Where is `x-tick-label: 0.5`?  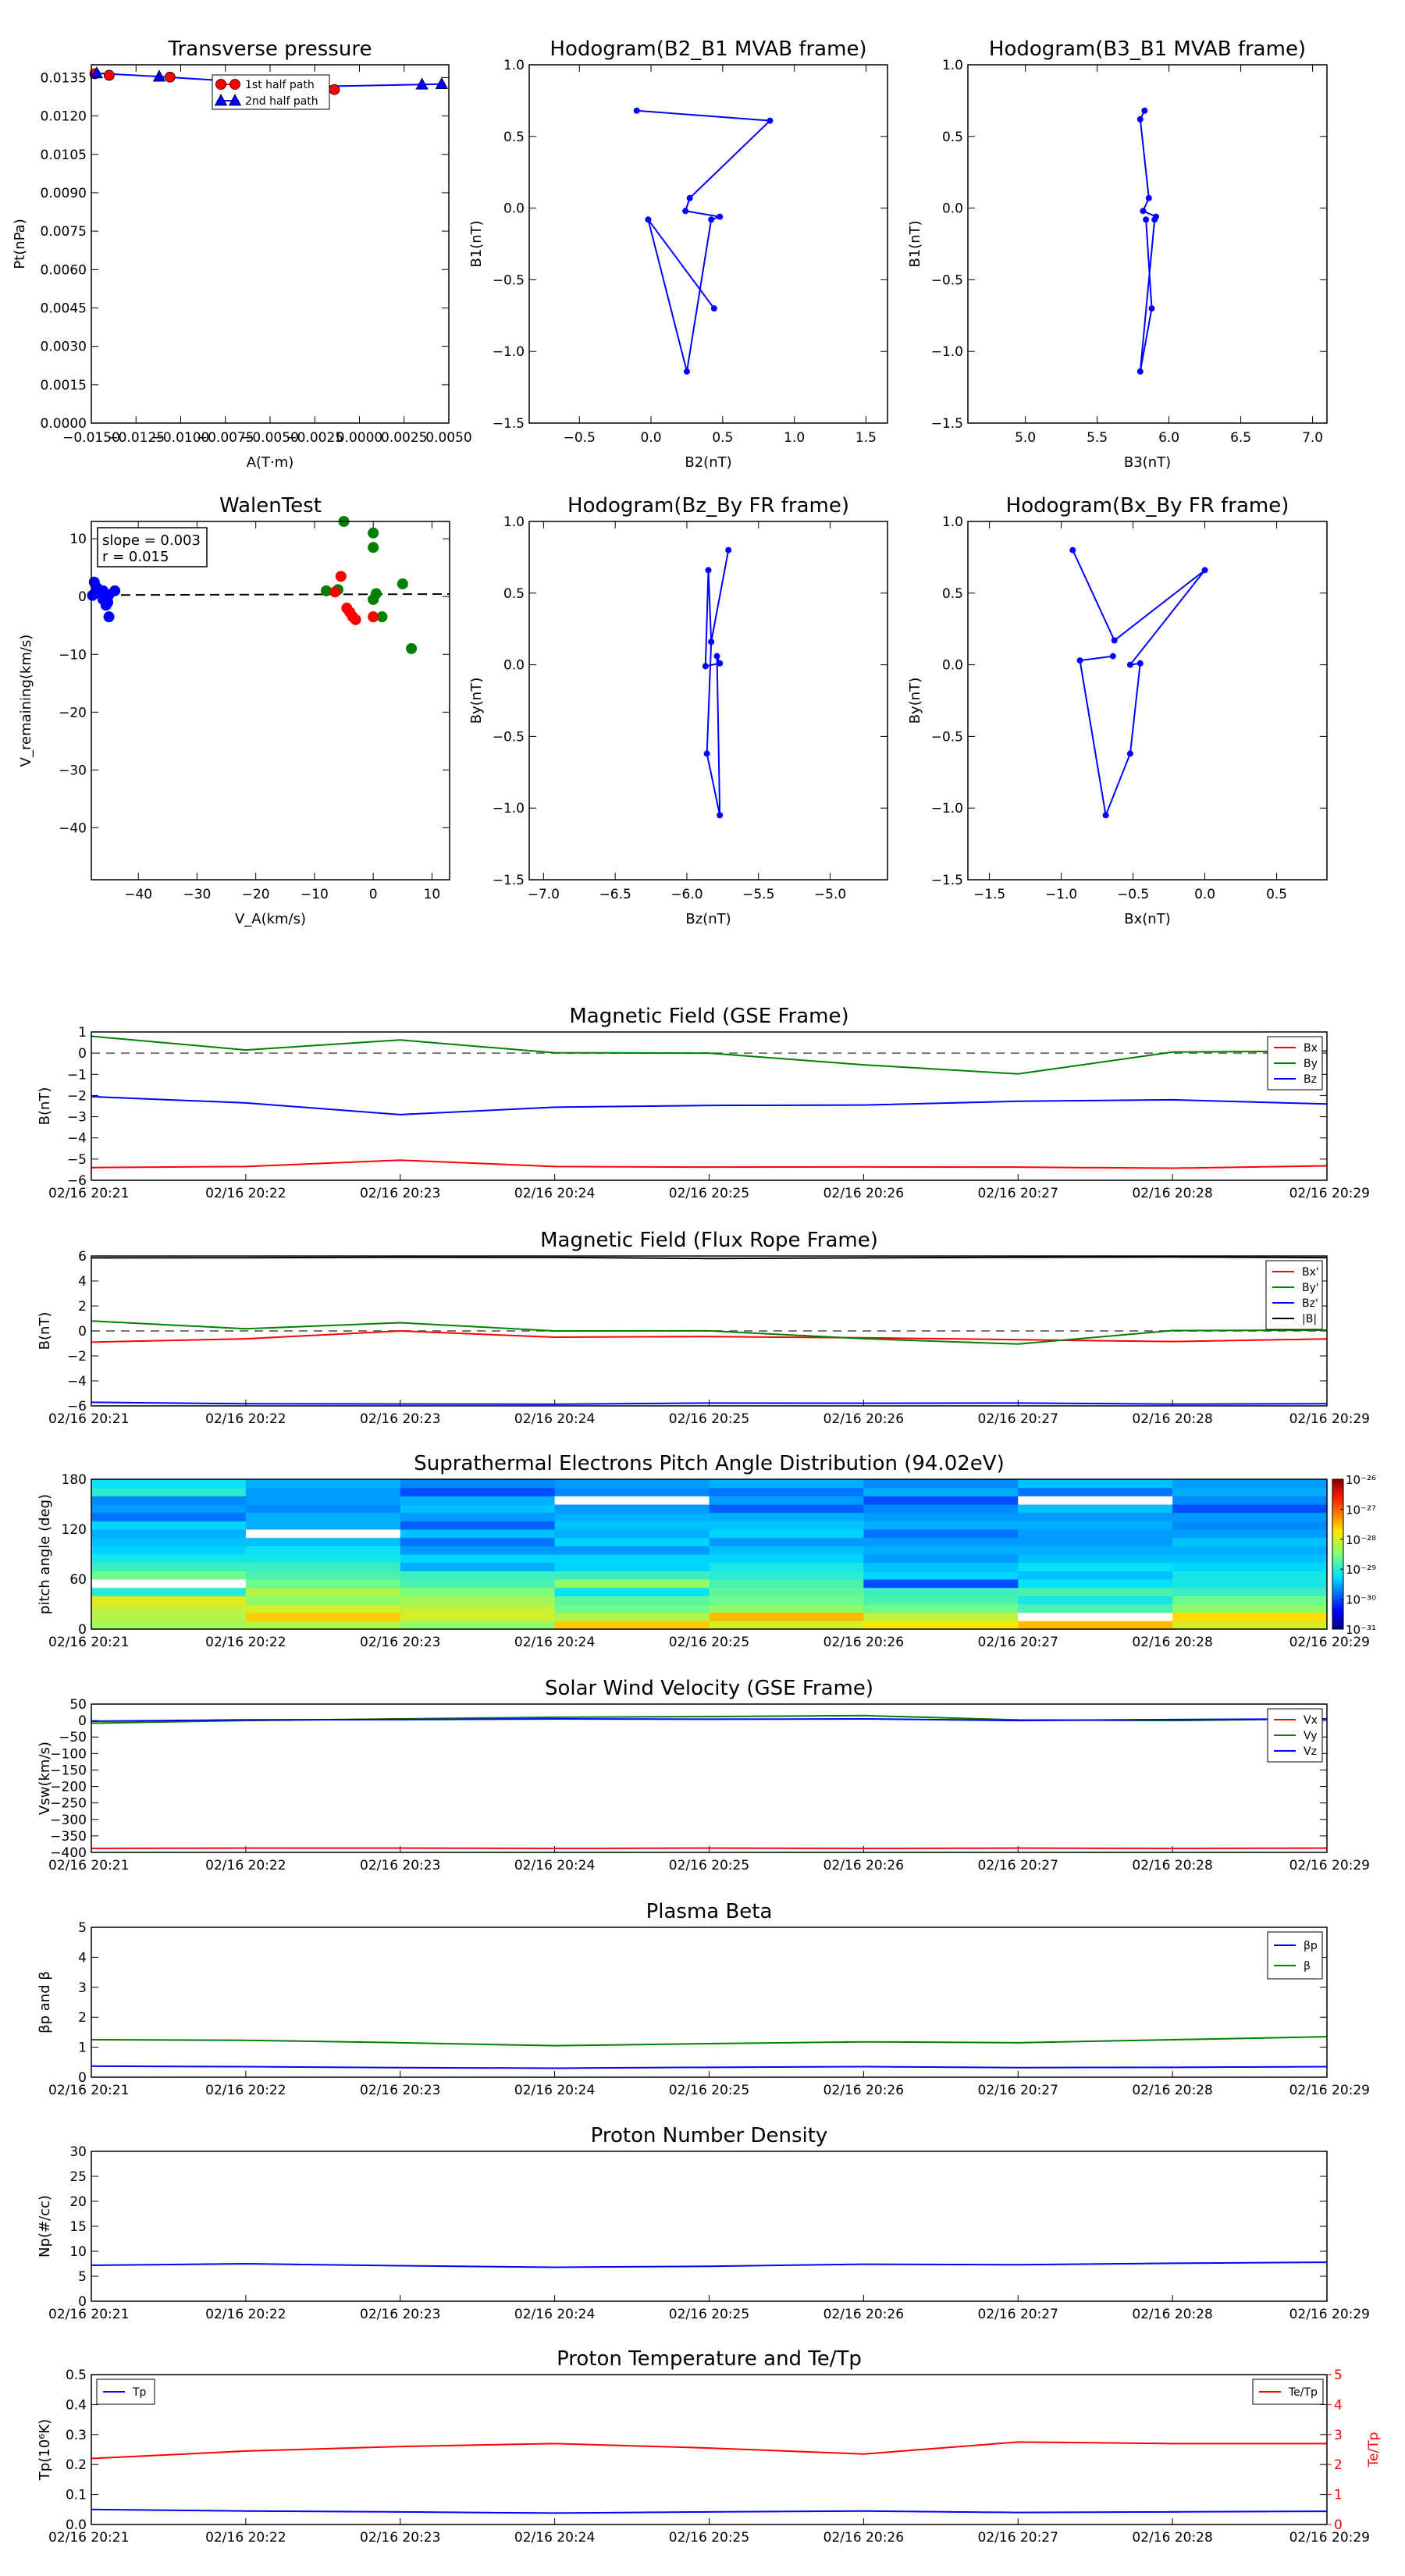 x-tick-label: 0.5 is located at coordinates (1277, 894).